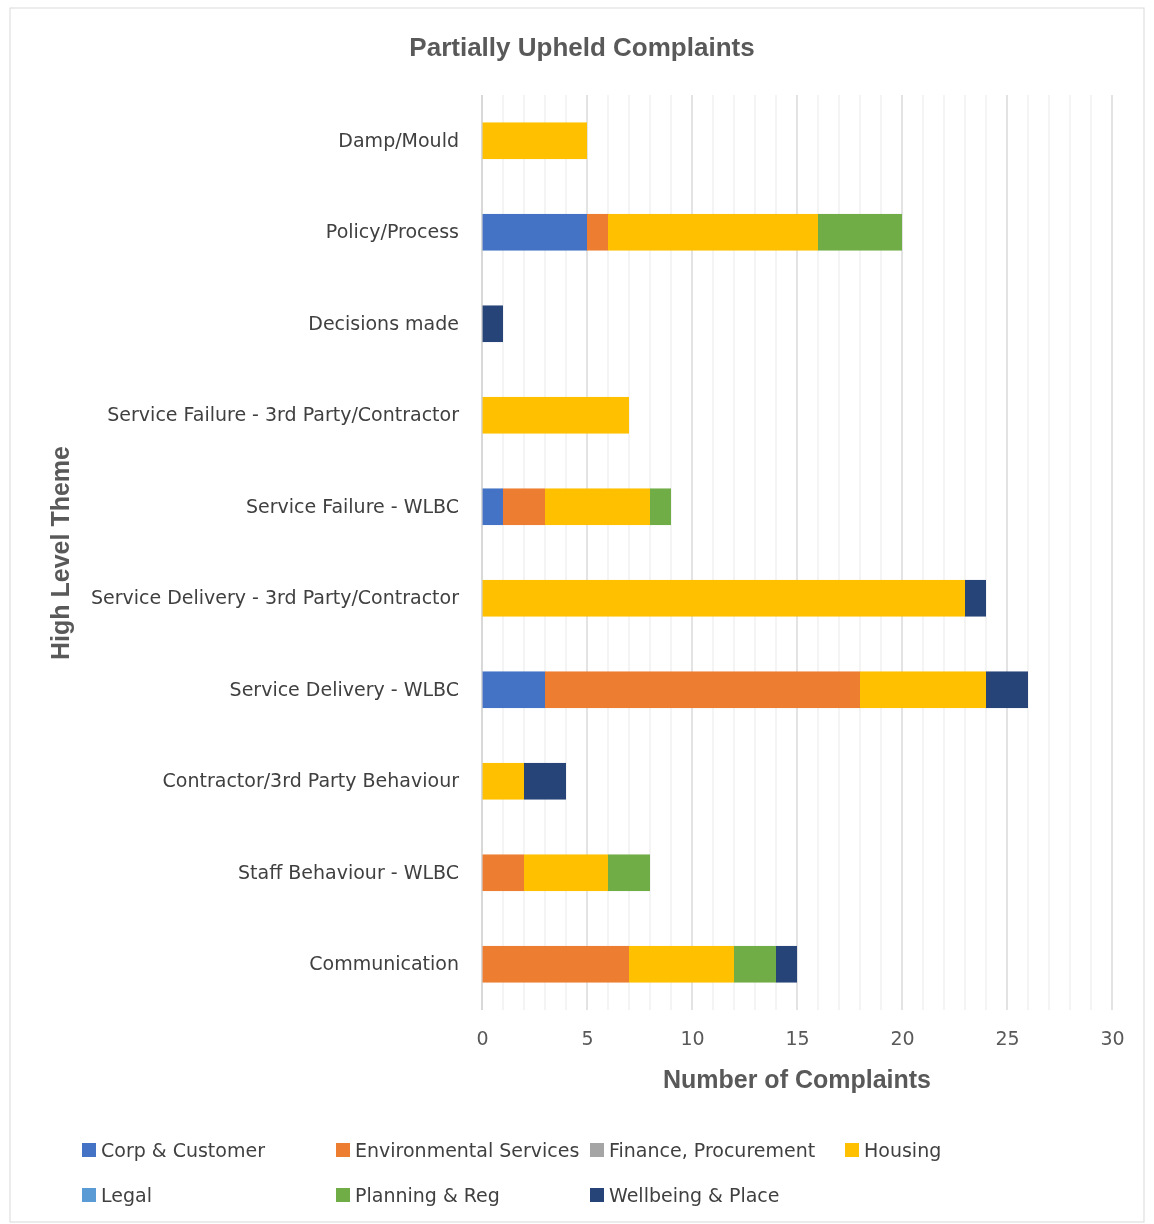 The image size is (1154, 1224). Describe the element at coordinates (348, 871) in the screenshot. I see `y-tick-label: Staff Behaviour - WLBC` at that location.